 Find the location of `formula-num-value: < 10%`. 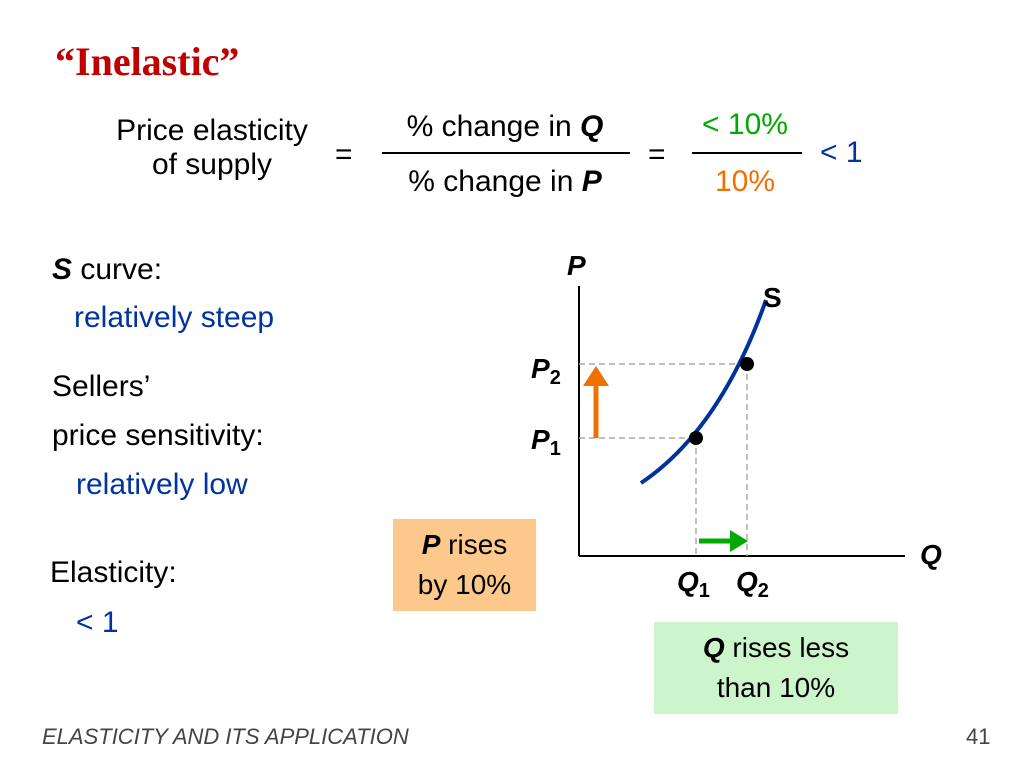

formula-num-value: < 10% is located at coordinates (745, 124).